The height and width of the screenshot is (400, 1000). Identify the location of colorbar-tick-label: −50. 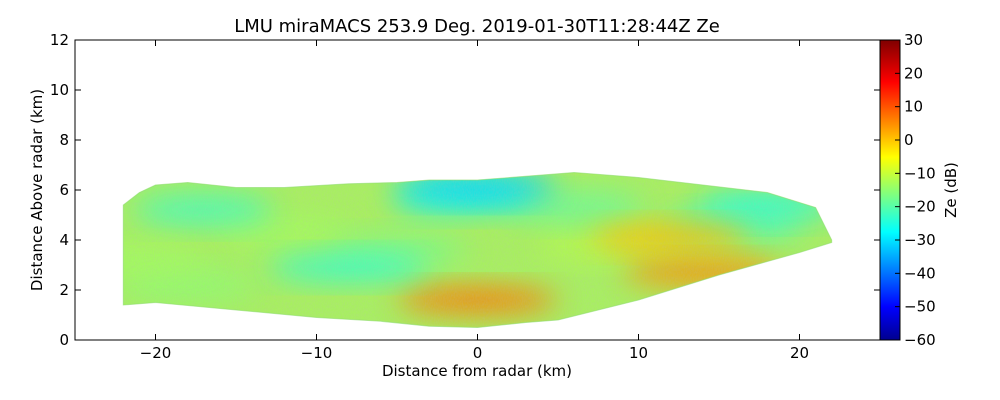
(920, 307).